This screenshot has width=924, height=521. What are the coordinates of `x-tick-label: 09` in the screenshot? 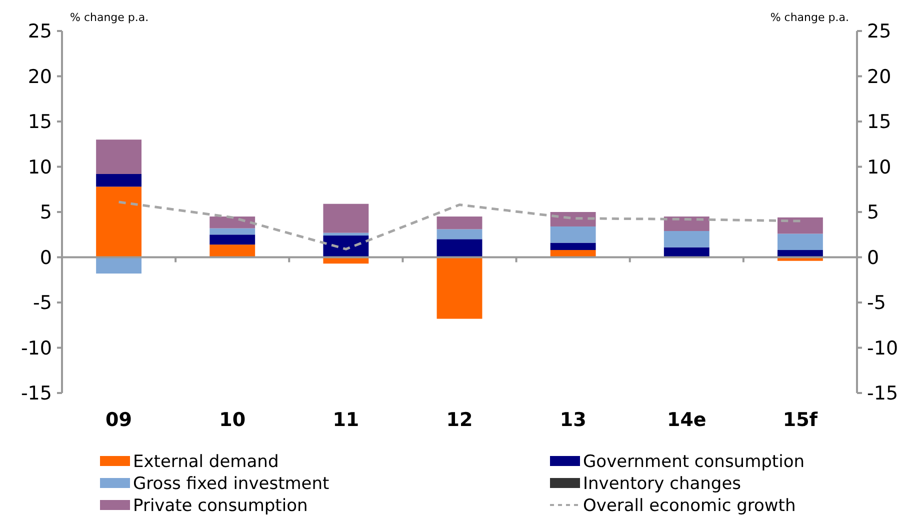 It's located at (119, 420).